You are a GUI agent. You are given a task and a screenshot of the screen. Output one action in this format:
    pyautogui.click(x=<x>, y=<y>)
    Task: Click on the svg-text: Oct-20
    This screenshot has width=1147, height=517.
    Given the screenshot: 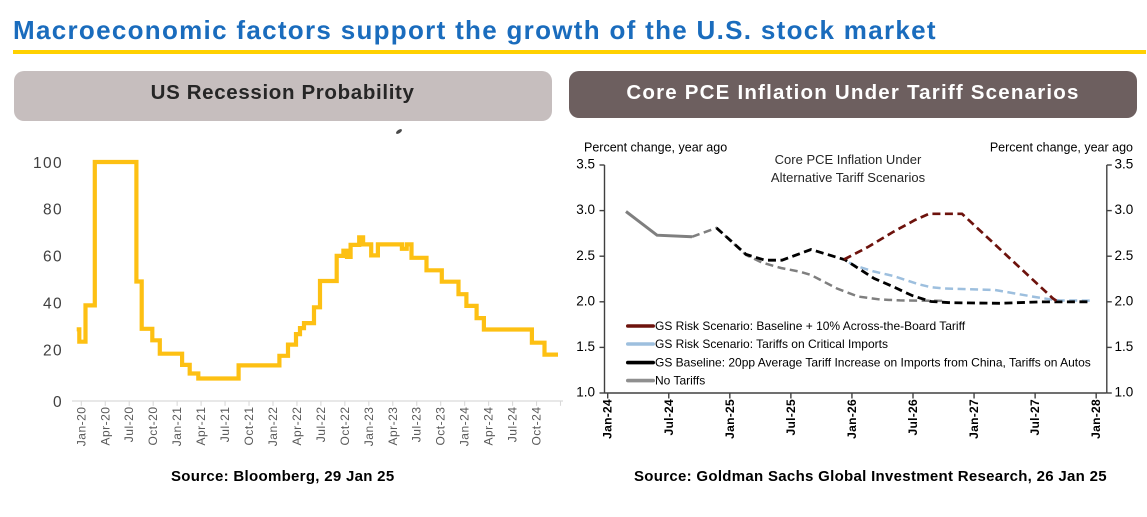 What is the action you would take?
    pyautogui.click(x=153, y=426)
    